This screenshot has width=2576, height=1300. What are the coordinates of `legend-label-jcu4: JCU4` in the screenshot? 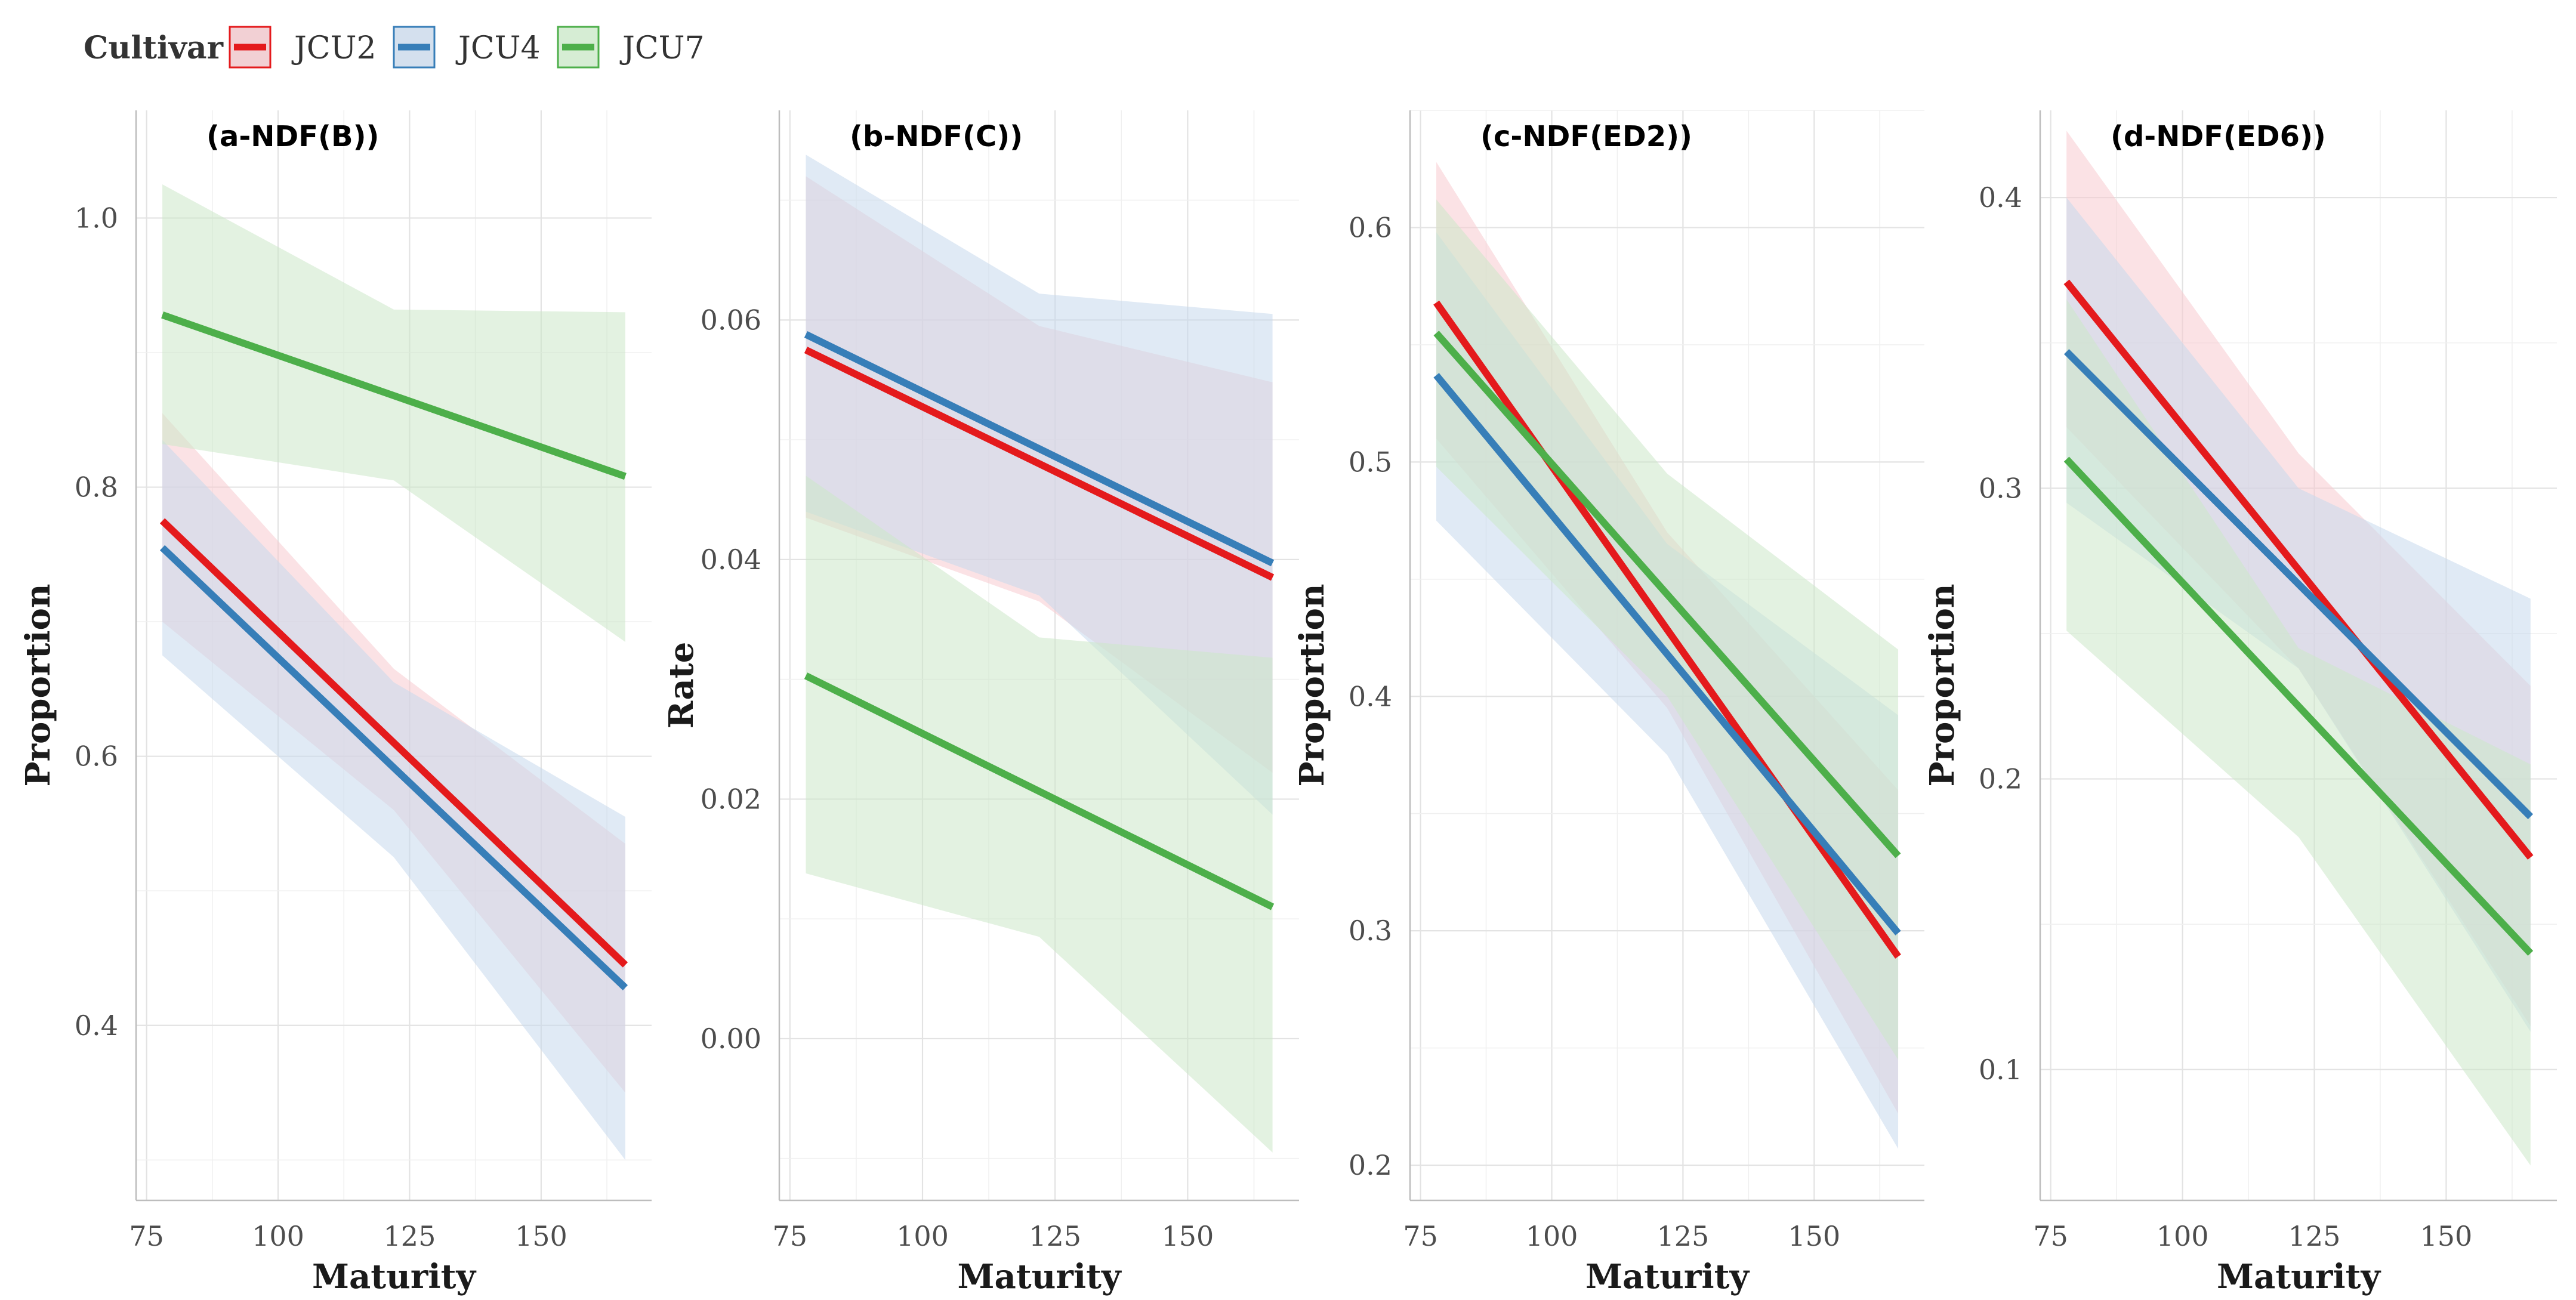 It's located at (498, 48).